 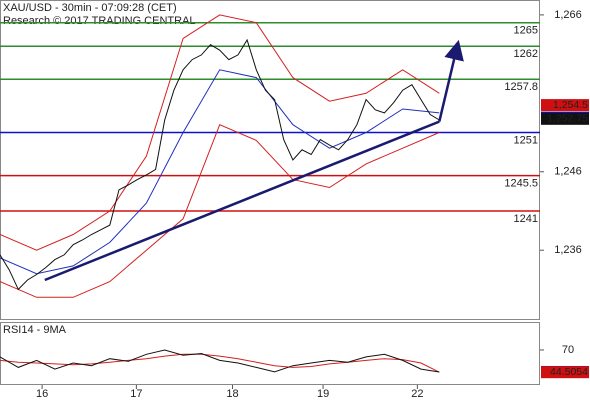 I want to click on price-flag-label: 44.5054, so click(x=569, y=372).